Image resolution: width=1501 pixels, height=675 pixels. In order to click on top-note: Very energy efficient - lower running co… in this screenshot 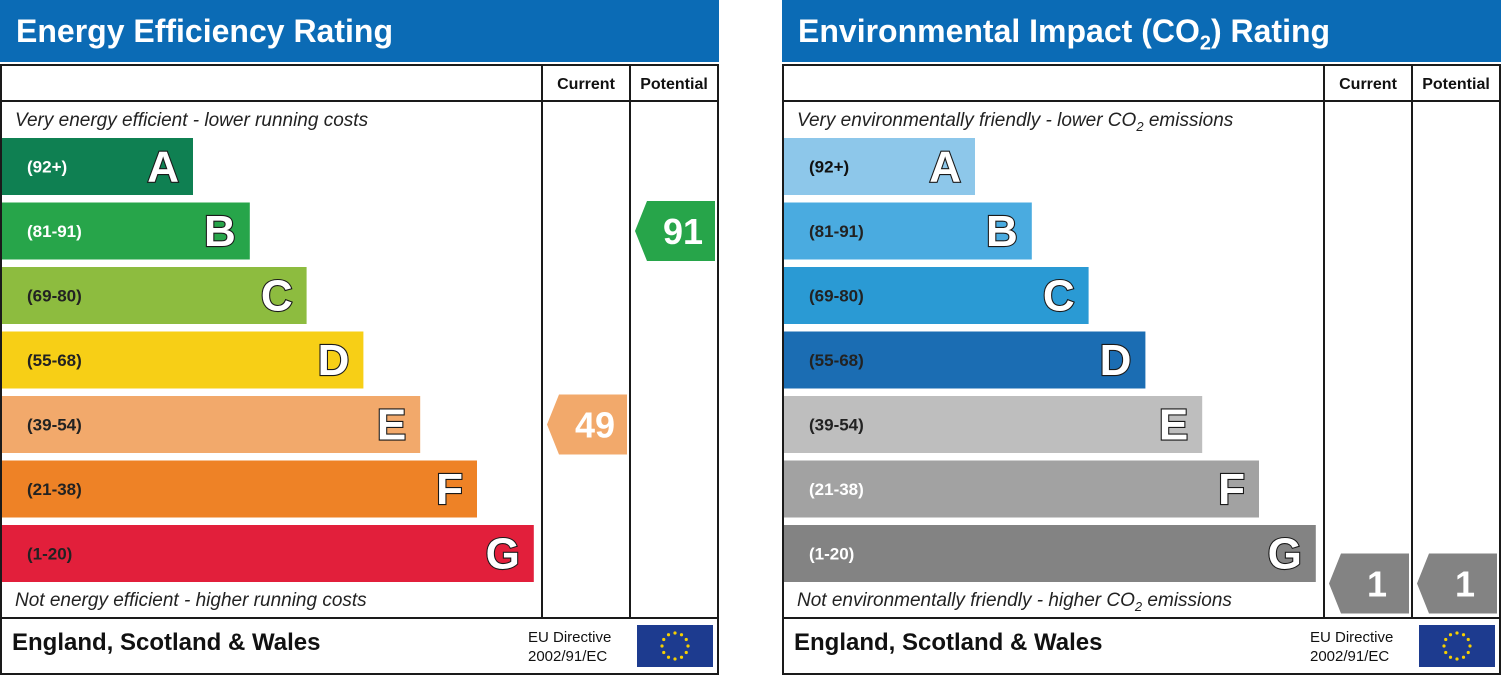, I will do `click(192, 120)`.